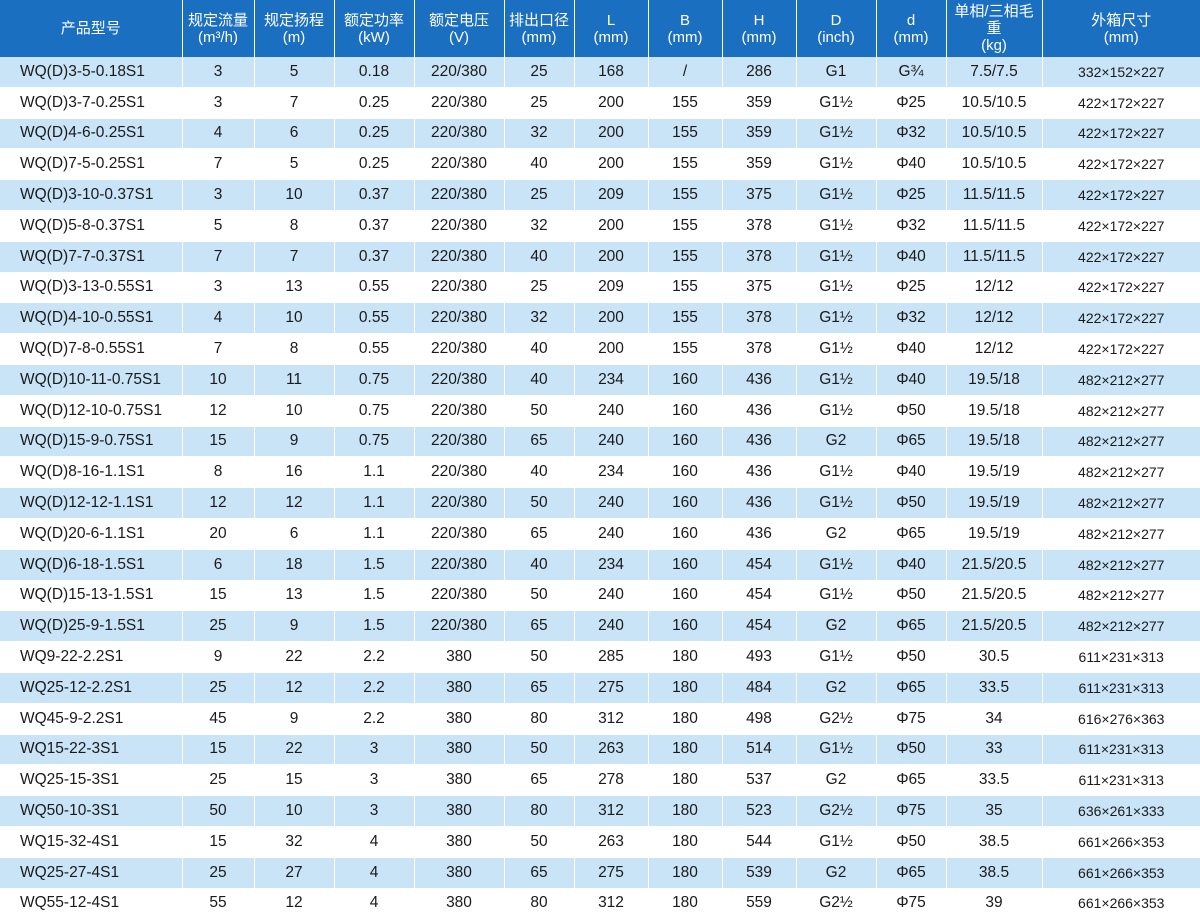 Image resolution: width=1200 pixels, height=919 pixels. Describe the element at coordinates (611, 195) in the screenshot. I see `cell-length: 209` at that location.